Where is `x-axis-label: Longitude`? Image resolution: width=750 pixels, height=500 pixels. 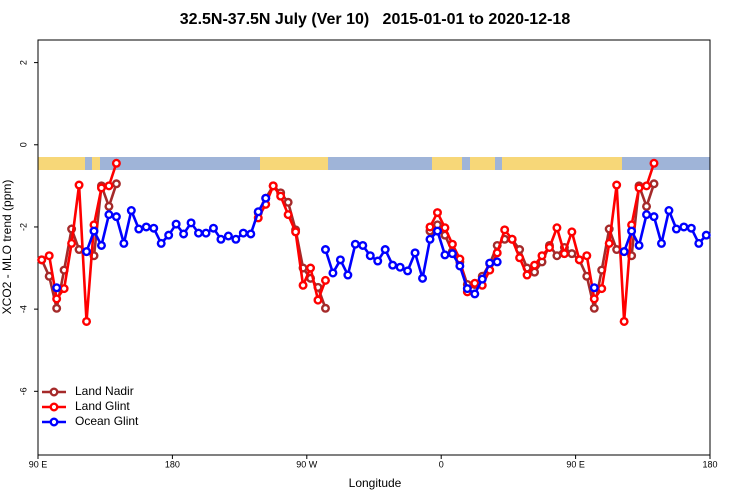
x-axis-label: Longitude is located at coordinates (375, 483).